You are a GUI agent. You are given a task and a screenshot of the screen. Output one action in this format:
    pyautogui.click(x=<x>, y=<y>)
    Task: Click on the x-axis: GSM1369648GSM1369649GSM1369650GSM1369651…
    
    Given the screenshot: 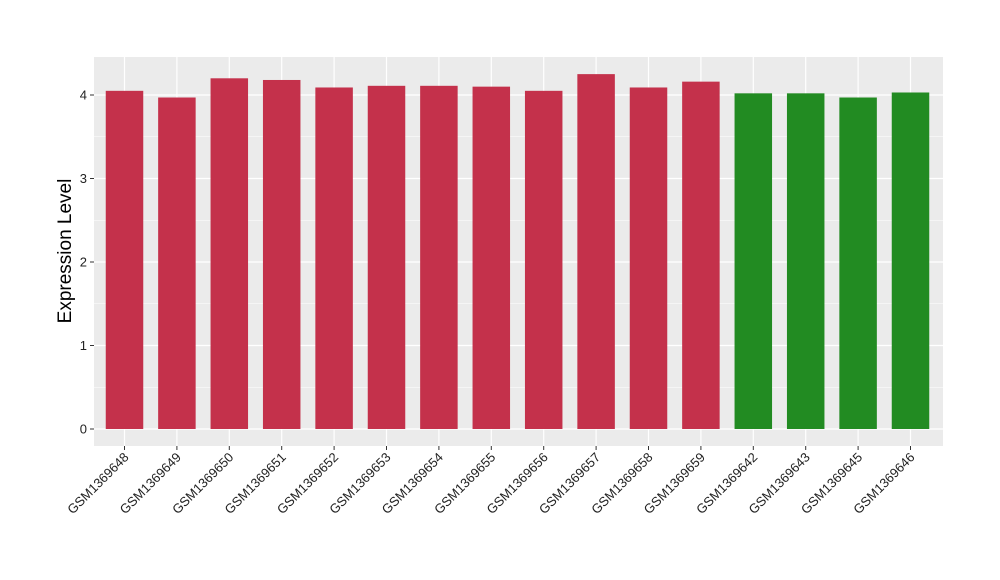 What is the action you would take?
    pyautogui.click(x=491, y=481)
    